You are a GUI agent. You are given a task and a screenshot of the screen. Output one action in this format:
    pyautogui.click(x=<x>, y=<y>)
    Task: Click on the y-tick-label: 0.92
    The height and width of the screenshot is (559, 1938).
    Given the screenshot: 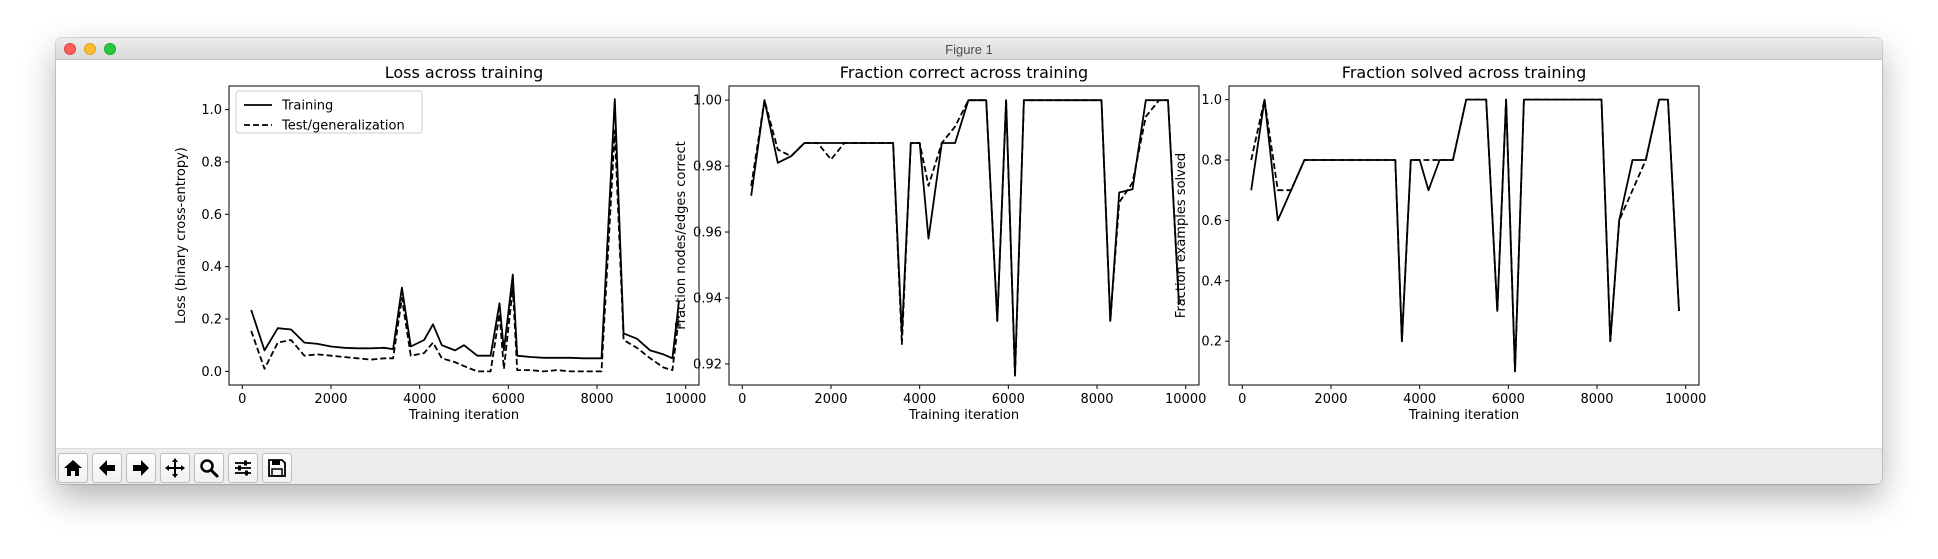 What is the action you would take?
    pyautogui.click(x=707, y=364)
    